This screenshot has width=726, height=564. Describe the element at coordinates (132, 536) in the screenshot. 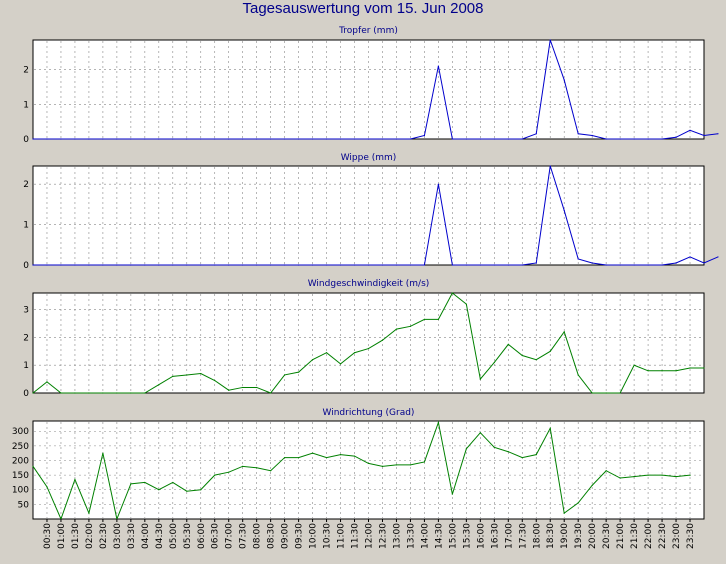

I see `x-tick-label: 03:30` at that location.